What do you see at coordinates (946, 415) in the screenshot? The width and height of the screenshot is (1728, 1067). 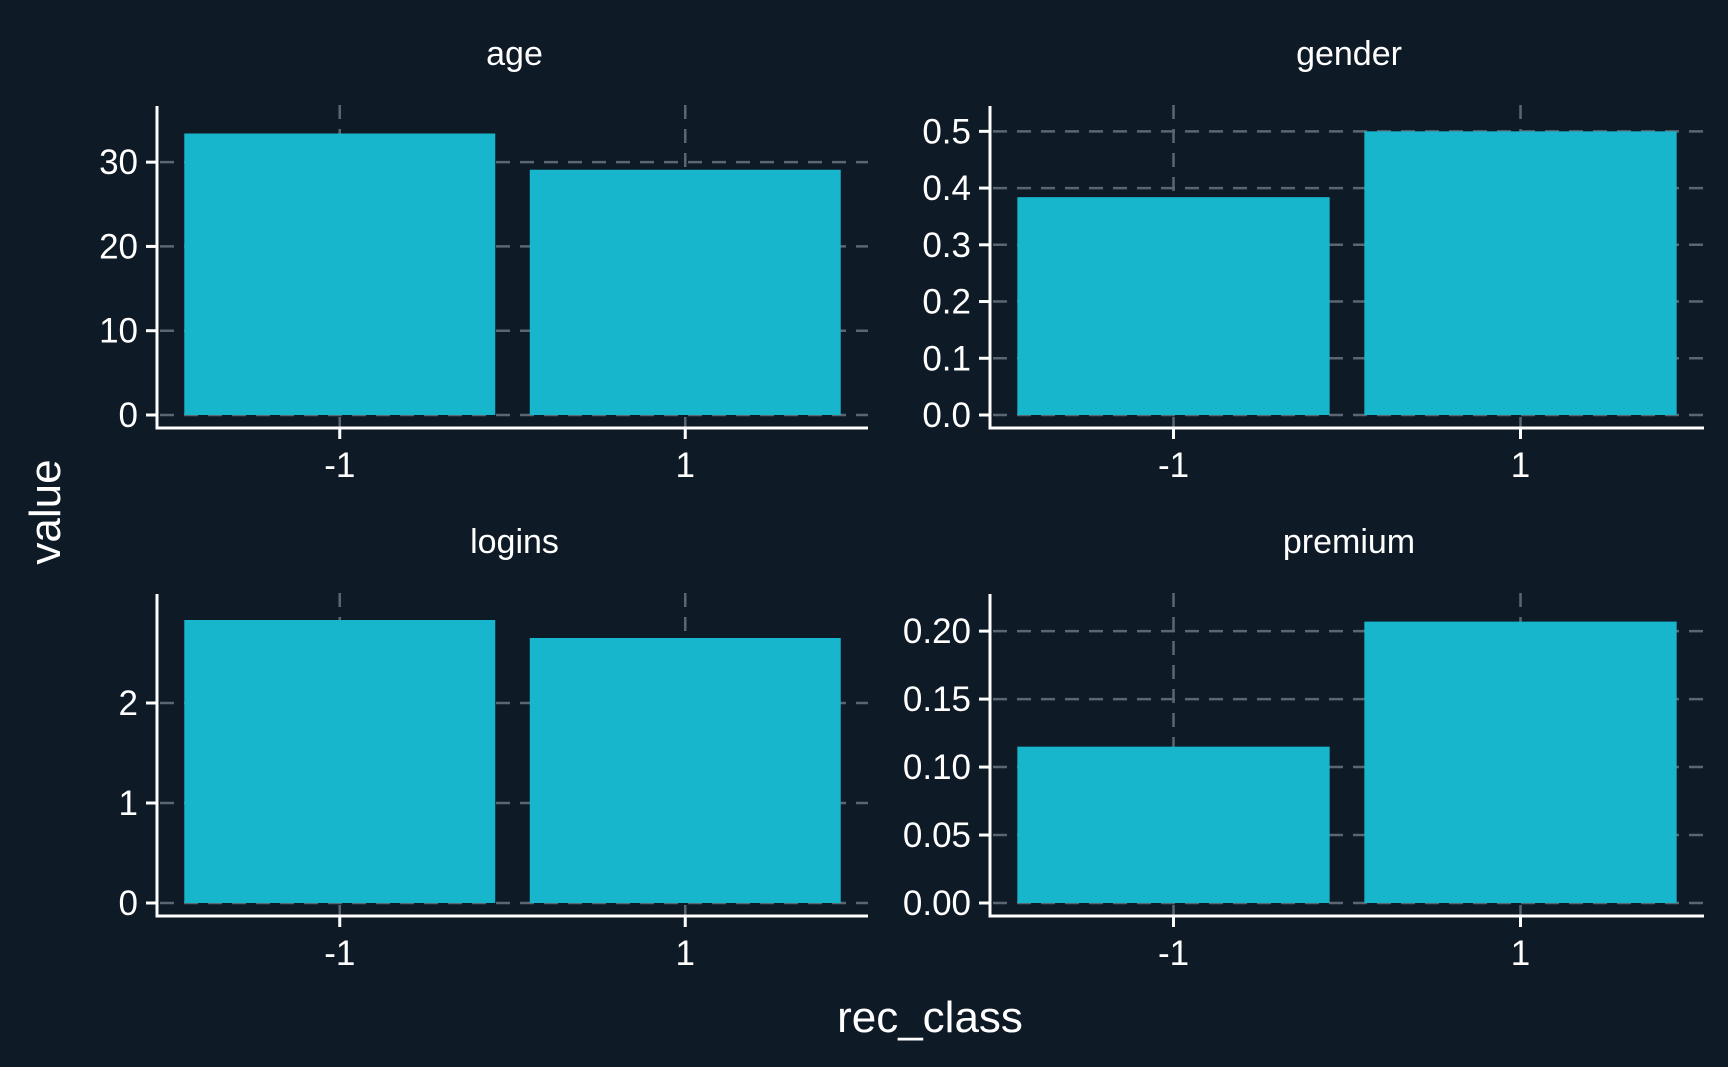 I see `y-tick-label: 0.0` at bounding box center [946, 415].